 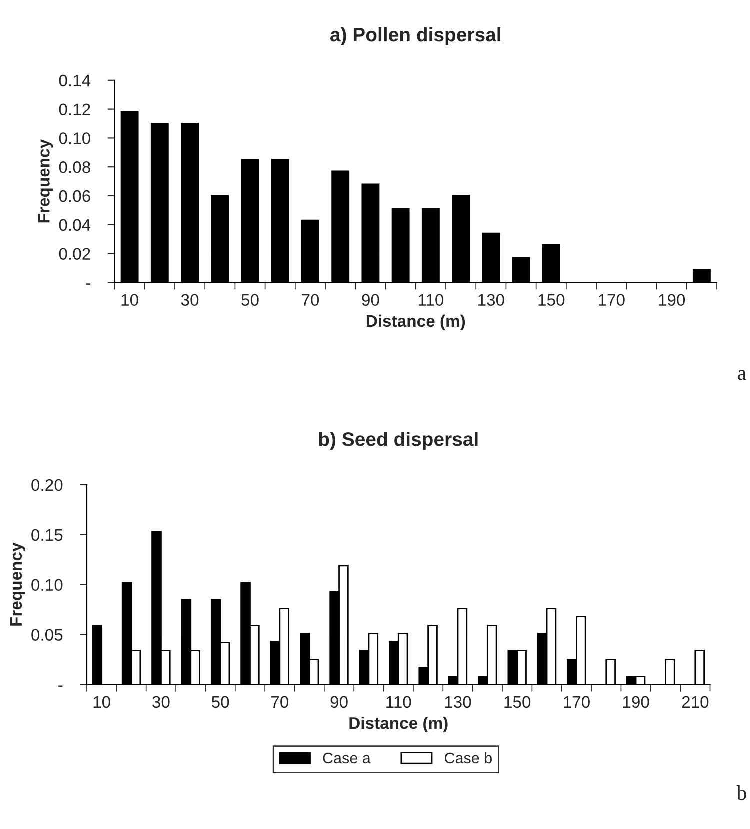 I want to click on y-tick-label: 0.02, so click(x=74, y=254).